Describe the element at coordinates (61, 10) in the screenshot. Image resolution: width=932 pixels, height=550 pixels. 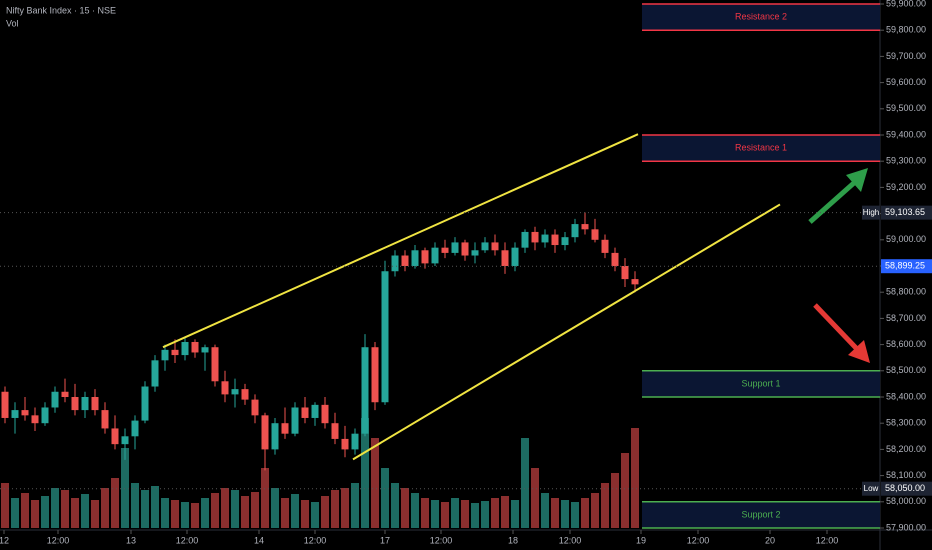
I see `chart-title: Nifty Bank Index · 15 · NSE` at that location.